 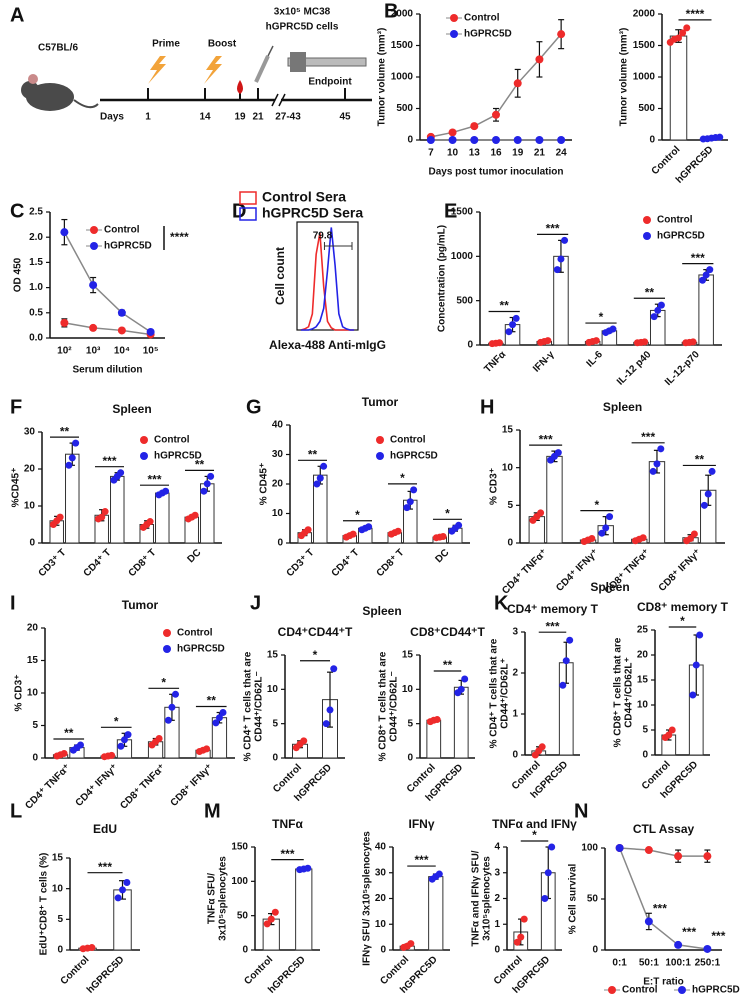 What do you see at coordinates (212, 811) in the screenshot?
I see `panel-label: M` at bounding box center [212, 811].